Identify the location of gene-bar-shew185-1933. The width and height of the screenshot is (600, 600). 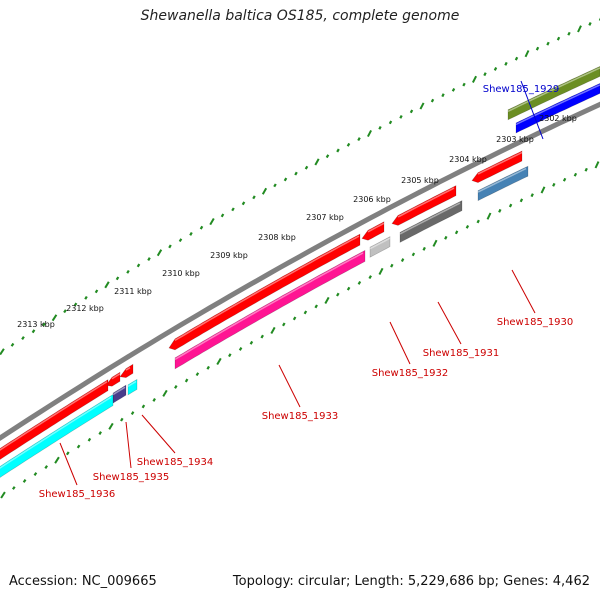
(264, 292).